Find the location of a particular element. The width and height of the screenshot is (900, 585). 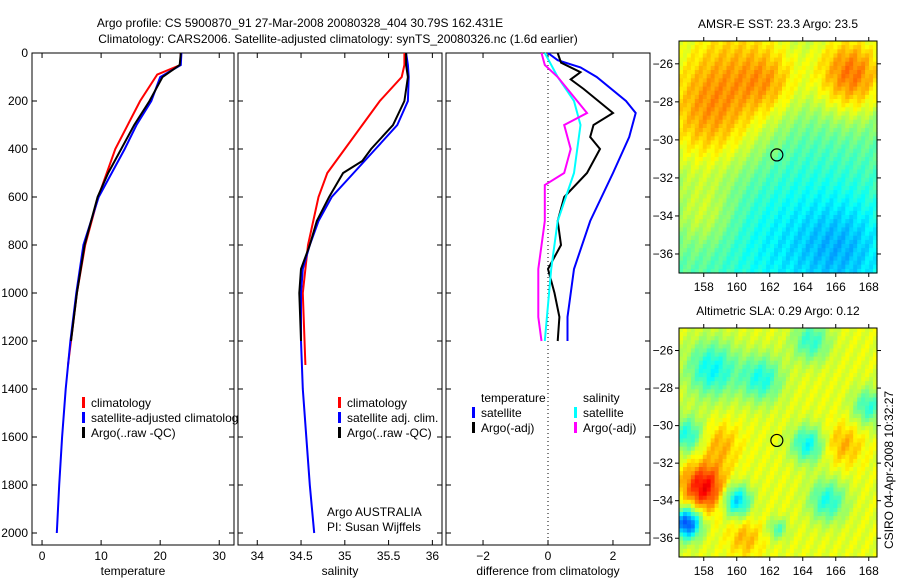

x-axis-label: difference from climatology is located at coordinates (547, 571).